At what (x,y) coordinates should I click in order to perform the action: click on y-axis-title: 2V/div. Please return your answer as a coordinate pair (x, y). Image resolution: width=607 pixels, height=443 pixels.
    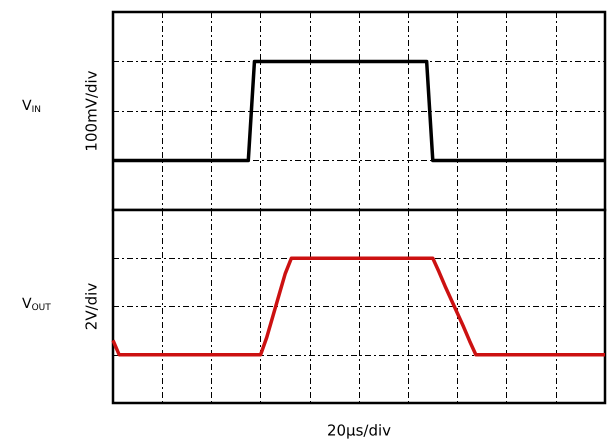
    Looking at the image, I should click on (91, 306).